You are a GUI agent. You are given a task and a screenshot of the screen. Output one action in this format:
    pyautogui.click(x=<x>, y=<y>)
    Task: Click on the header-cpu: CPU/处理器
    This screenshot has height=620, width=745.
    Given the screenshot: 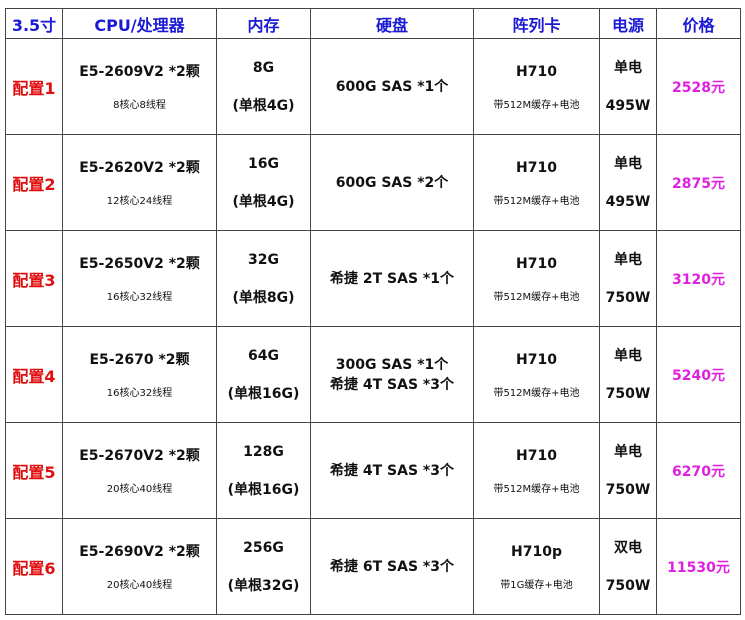 What is the action you would take?
    pyautogui.click(x=139, y=23)
    